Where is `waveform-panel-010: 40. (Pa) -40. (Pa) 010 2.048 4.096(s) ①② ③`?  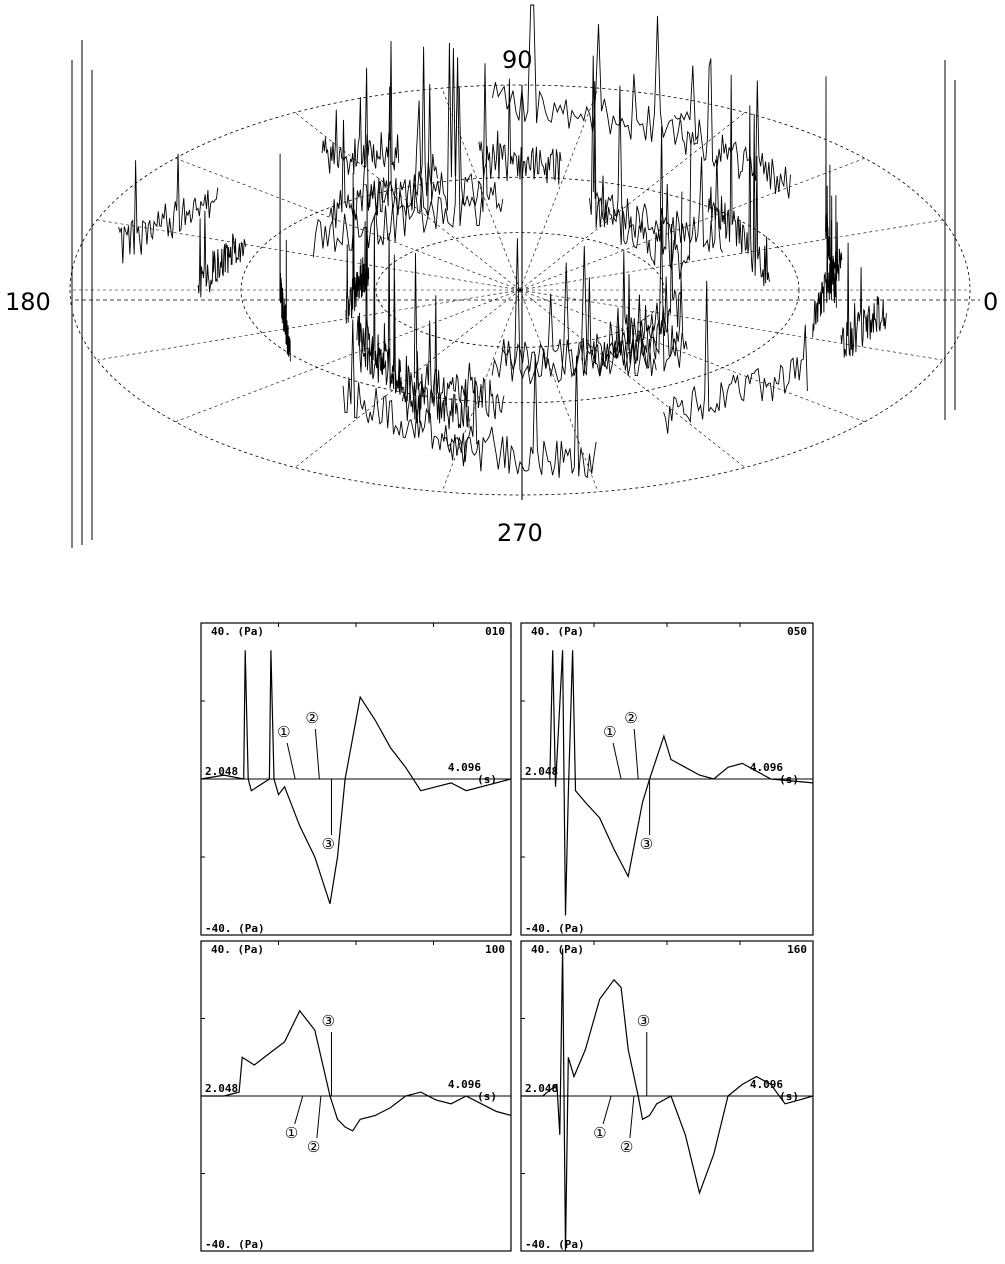
waveform-panel-010: 40. (Pa) -40. (Pa) 010 2.048 4.096(s) ①② ③ is located at coordinates (356, 779).